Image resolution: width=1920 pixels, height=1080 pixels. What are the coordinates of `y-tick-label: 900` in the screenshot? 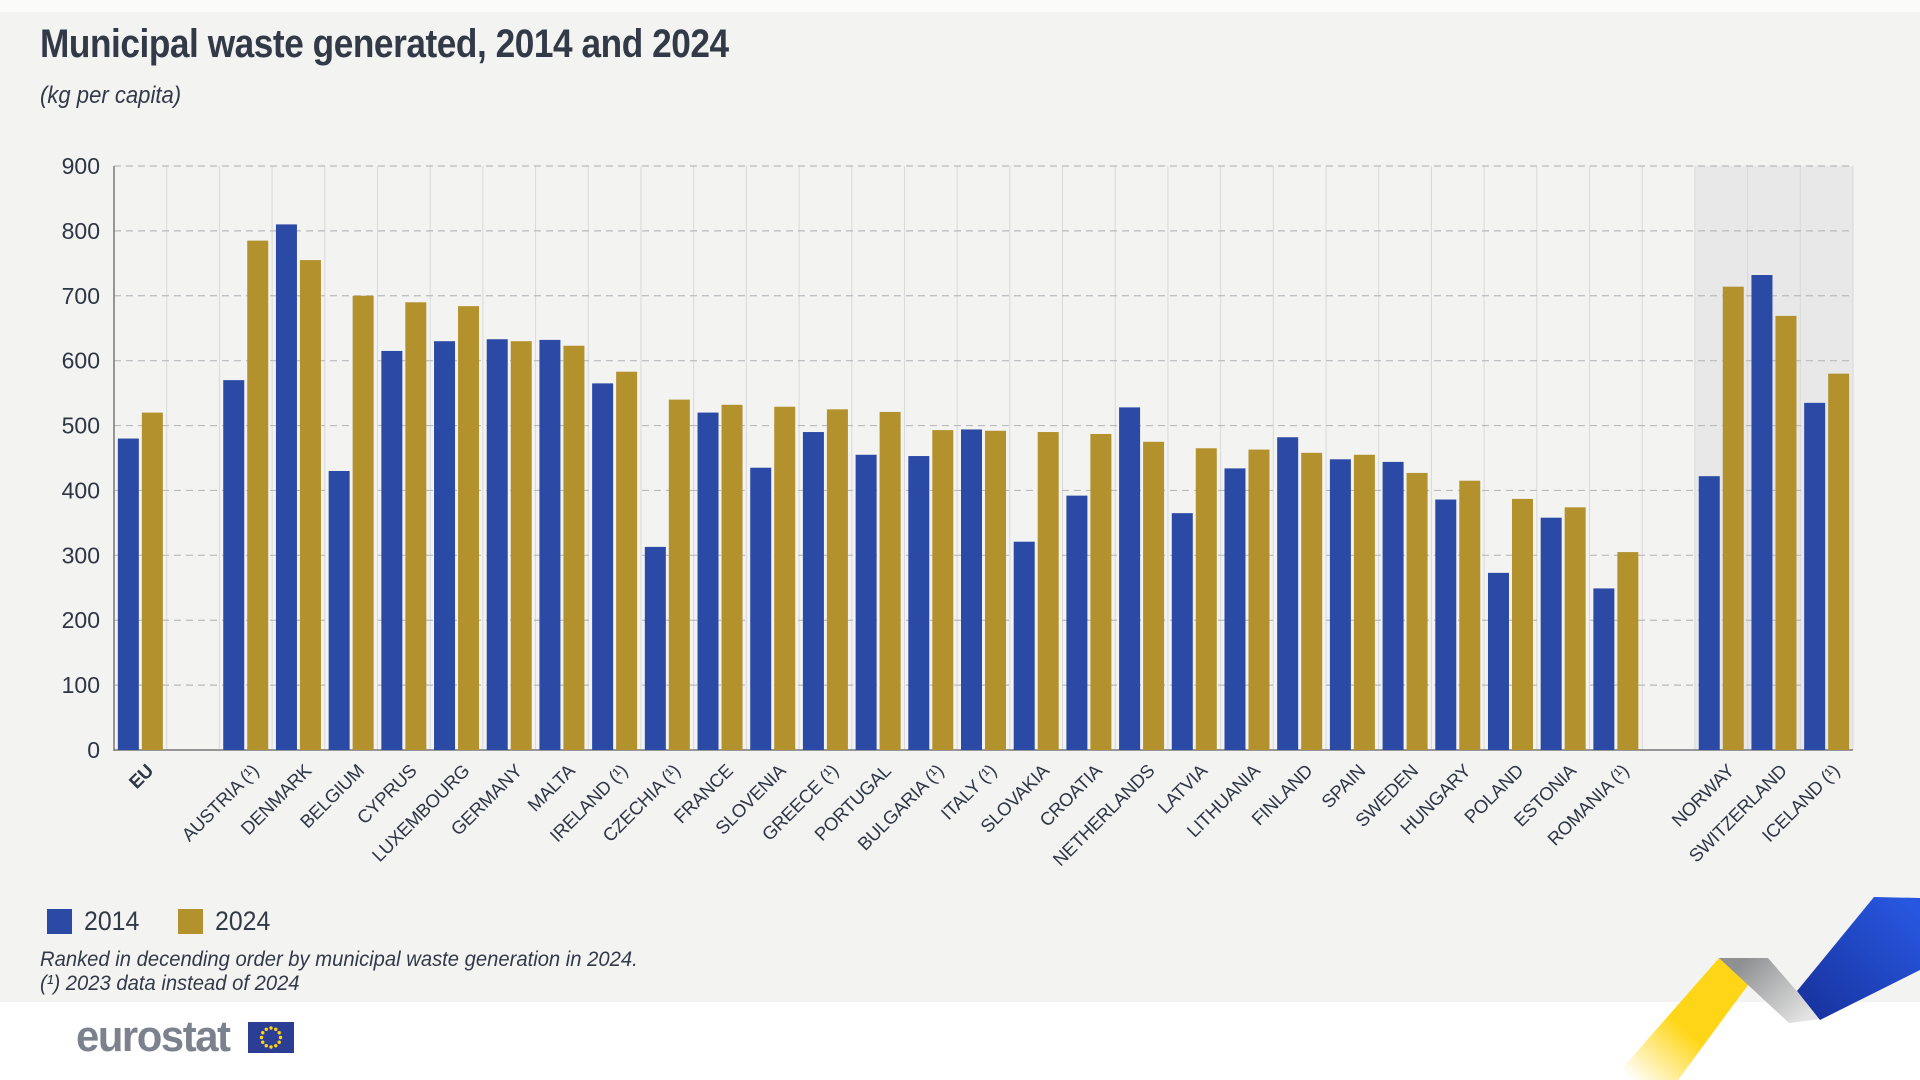 It's located at (81, 166).